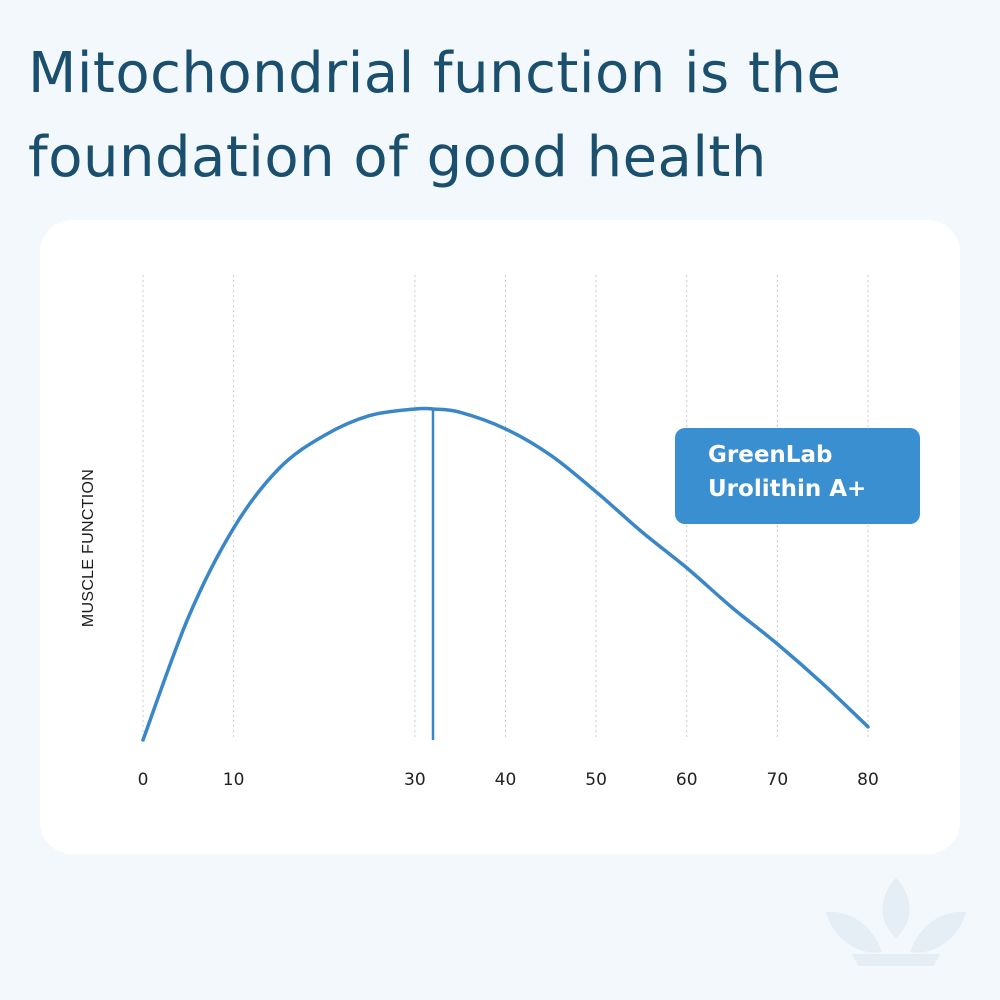  Describe the element at coordinates (896, 922) in the screenshot. I see `leaf-logo-icon` at that location.